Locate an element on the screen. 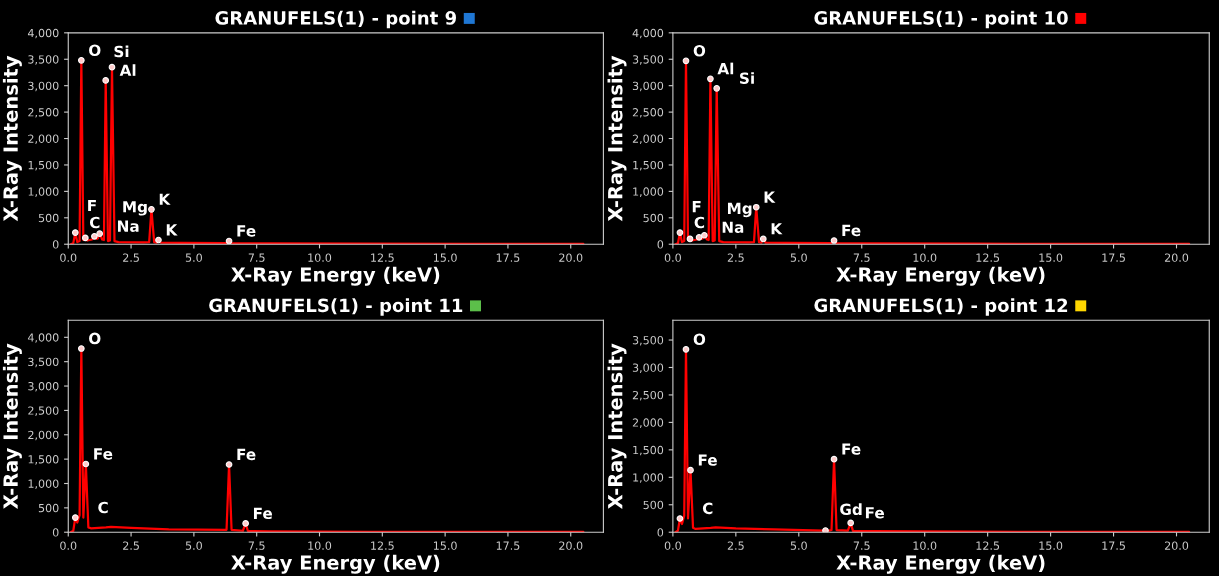  chart-title: GRANUFELS(1) - point 10 is located at coordinates (941, 19).